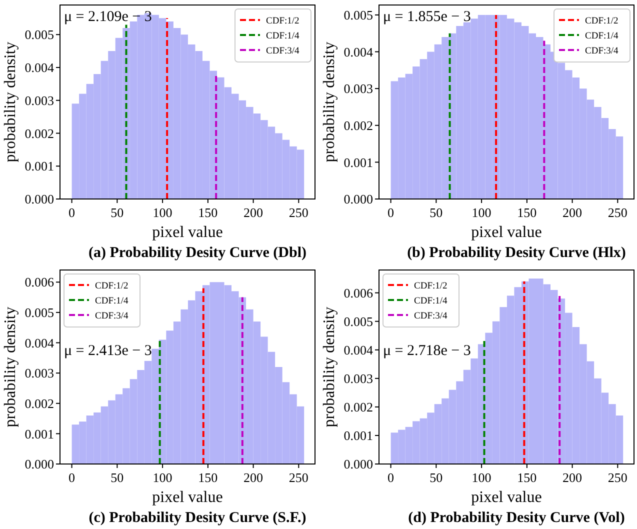  Describe the element at coordinates (197, 518) in the screenshot. I see `text: (c) Probability Desity Curve (S.F.)` at that location.